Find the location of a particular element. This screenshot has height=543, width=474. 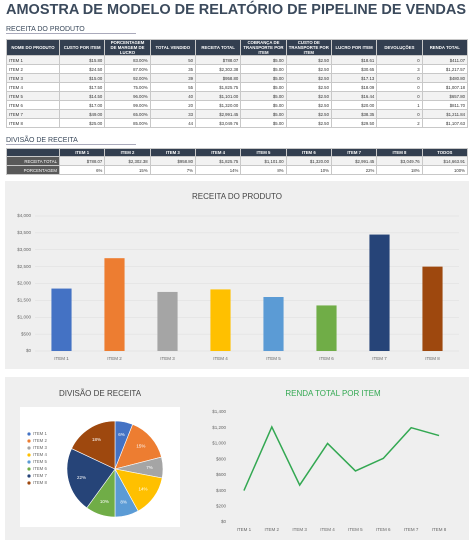

column-header: ITEM 6 is located at coordinates (308, 152).